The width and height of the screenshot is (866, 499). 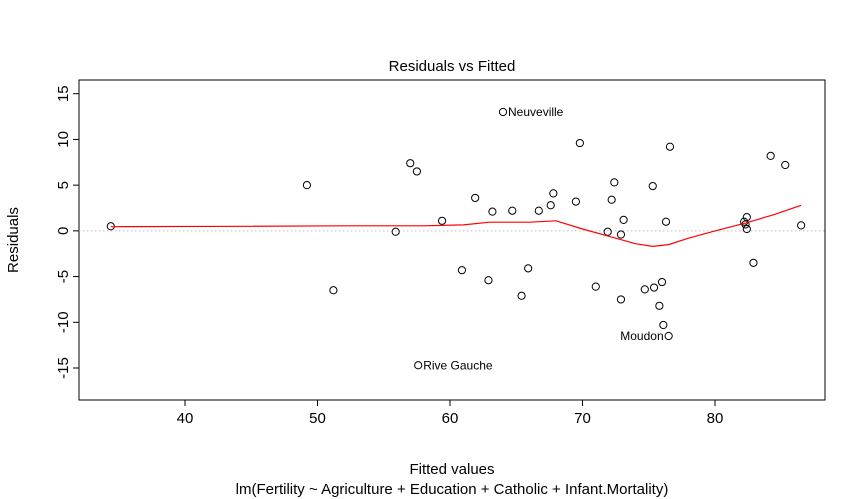 What do you see at coordinates (715, 418) in the screenshot?
I see `x-tick-label: 80` at bounding box center [715, 418].